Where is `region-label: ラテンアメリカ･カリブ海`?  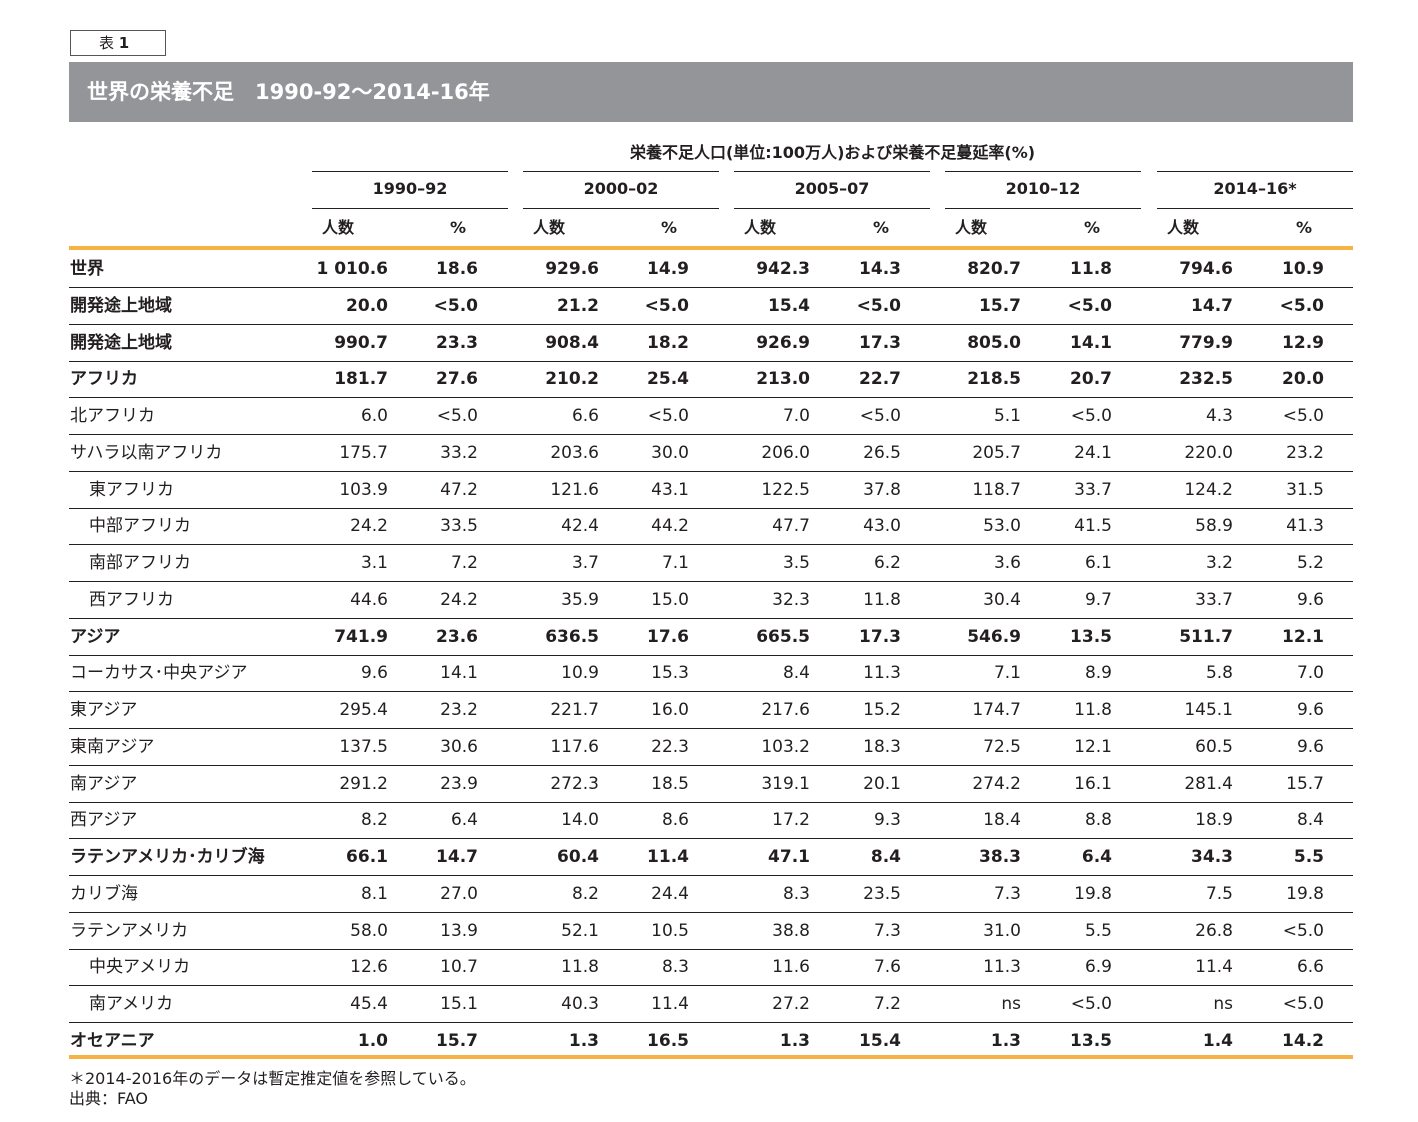 region-label: ラテンアメリカ･カリブ海 is located at coordinates (167, 857).